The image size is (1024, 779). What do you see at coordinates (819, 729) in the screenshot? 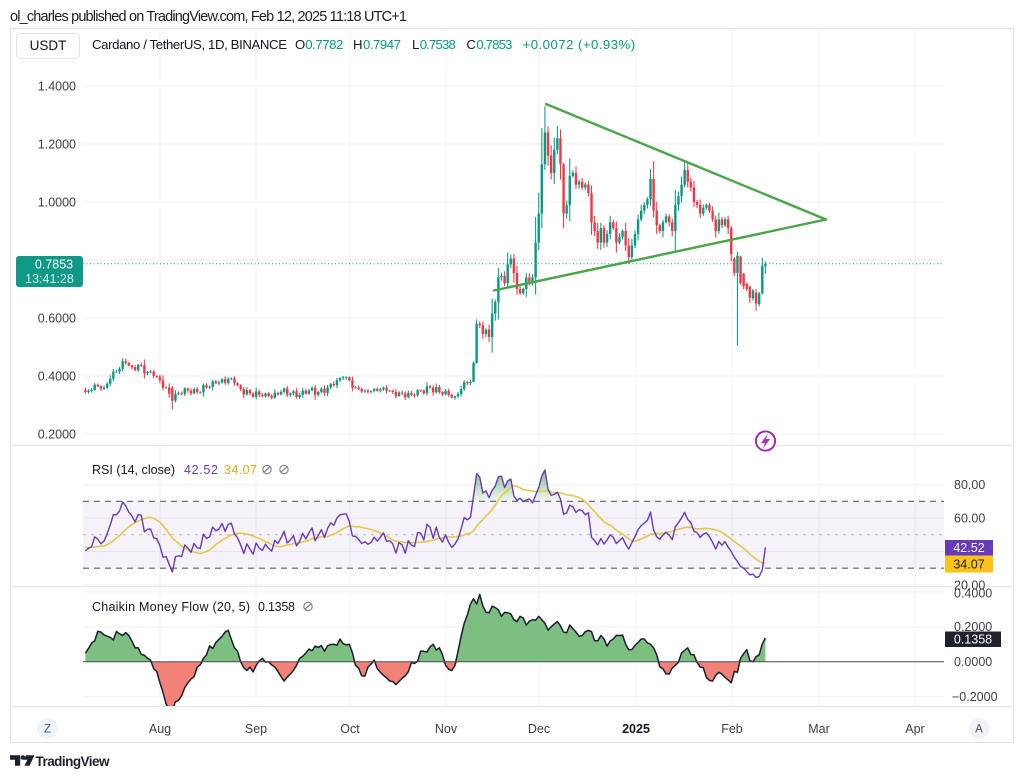
I see `svg-text: Mar` at bounding box center [819, 729].